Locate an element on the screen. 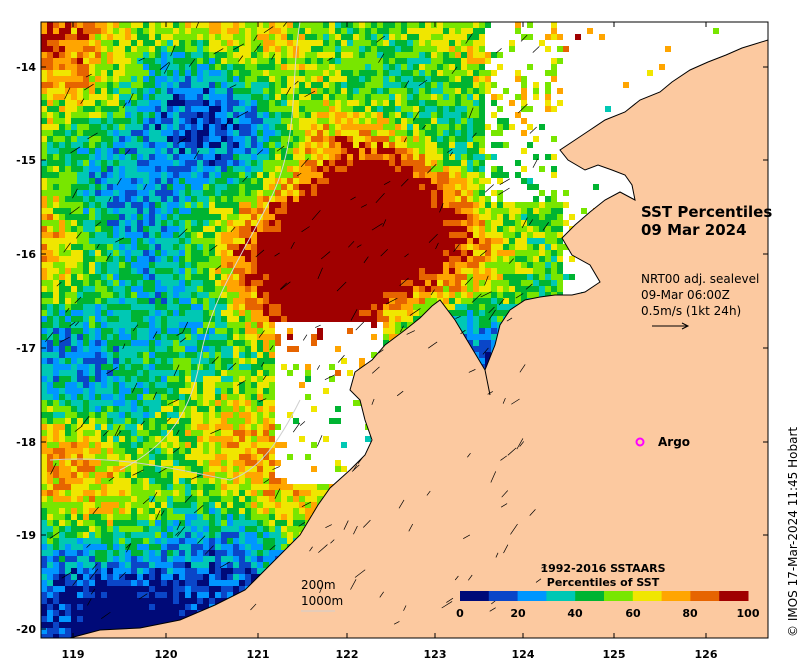  y-tick-label: -20 is located at coordinates (26, 629).